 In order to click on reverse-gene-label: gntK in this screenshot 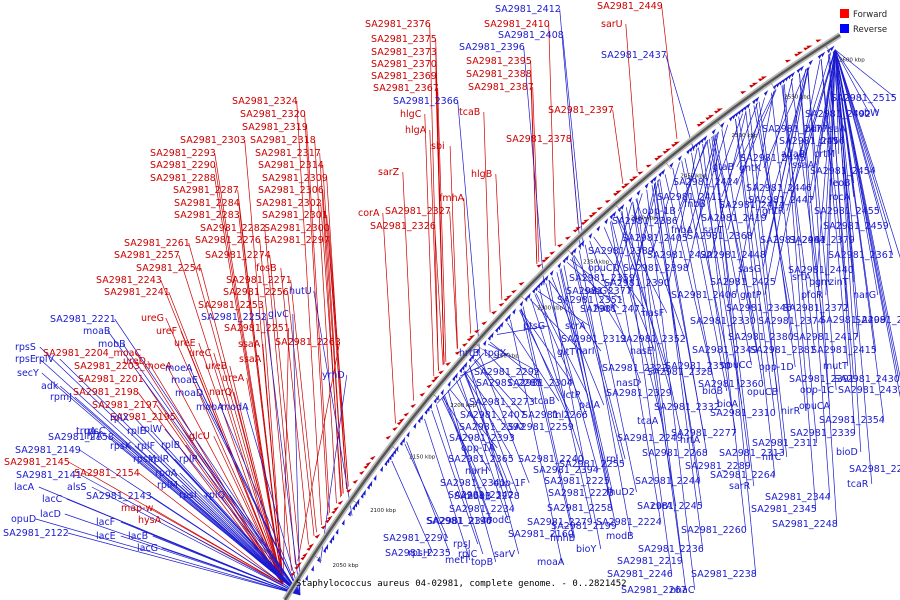, I will do `click(750, 168)`.